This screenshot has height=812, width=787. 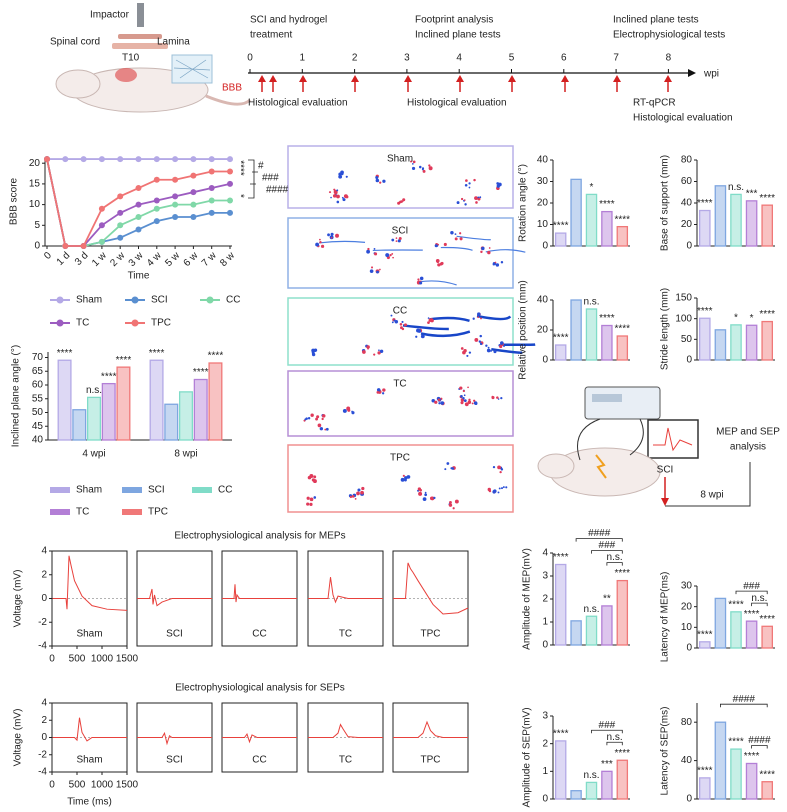 What do you see at coordinates (457, 103) in the screenshot?
I see `timeline-note: Histological evaluation` at bounding box center [457, 103].